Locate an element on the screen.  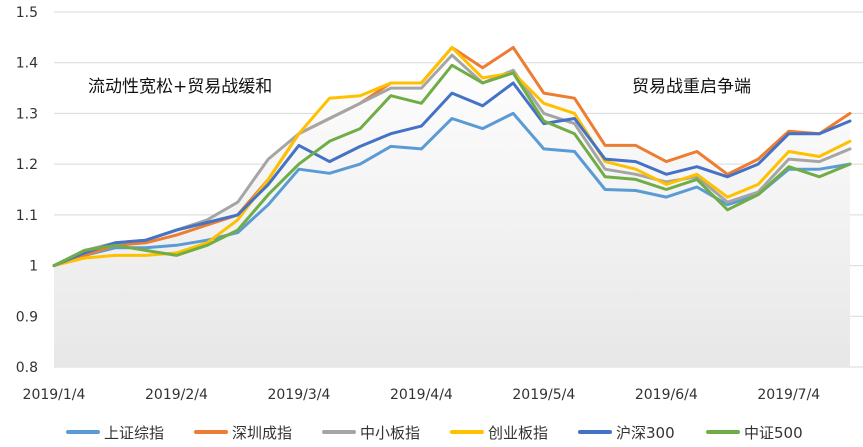
x-tick-label: 2019/7/4 is located at coordinates (788, 395).